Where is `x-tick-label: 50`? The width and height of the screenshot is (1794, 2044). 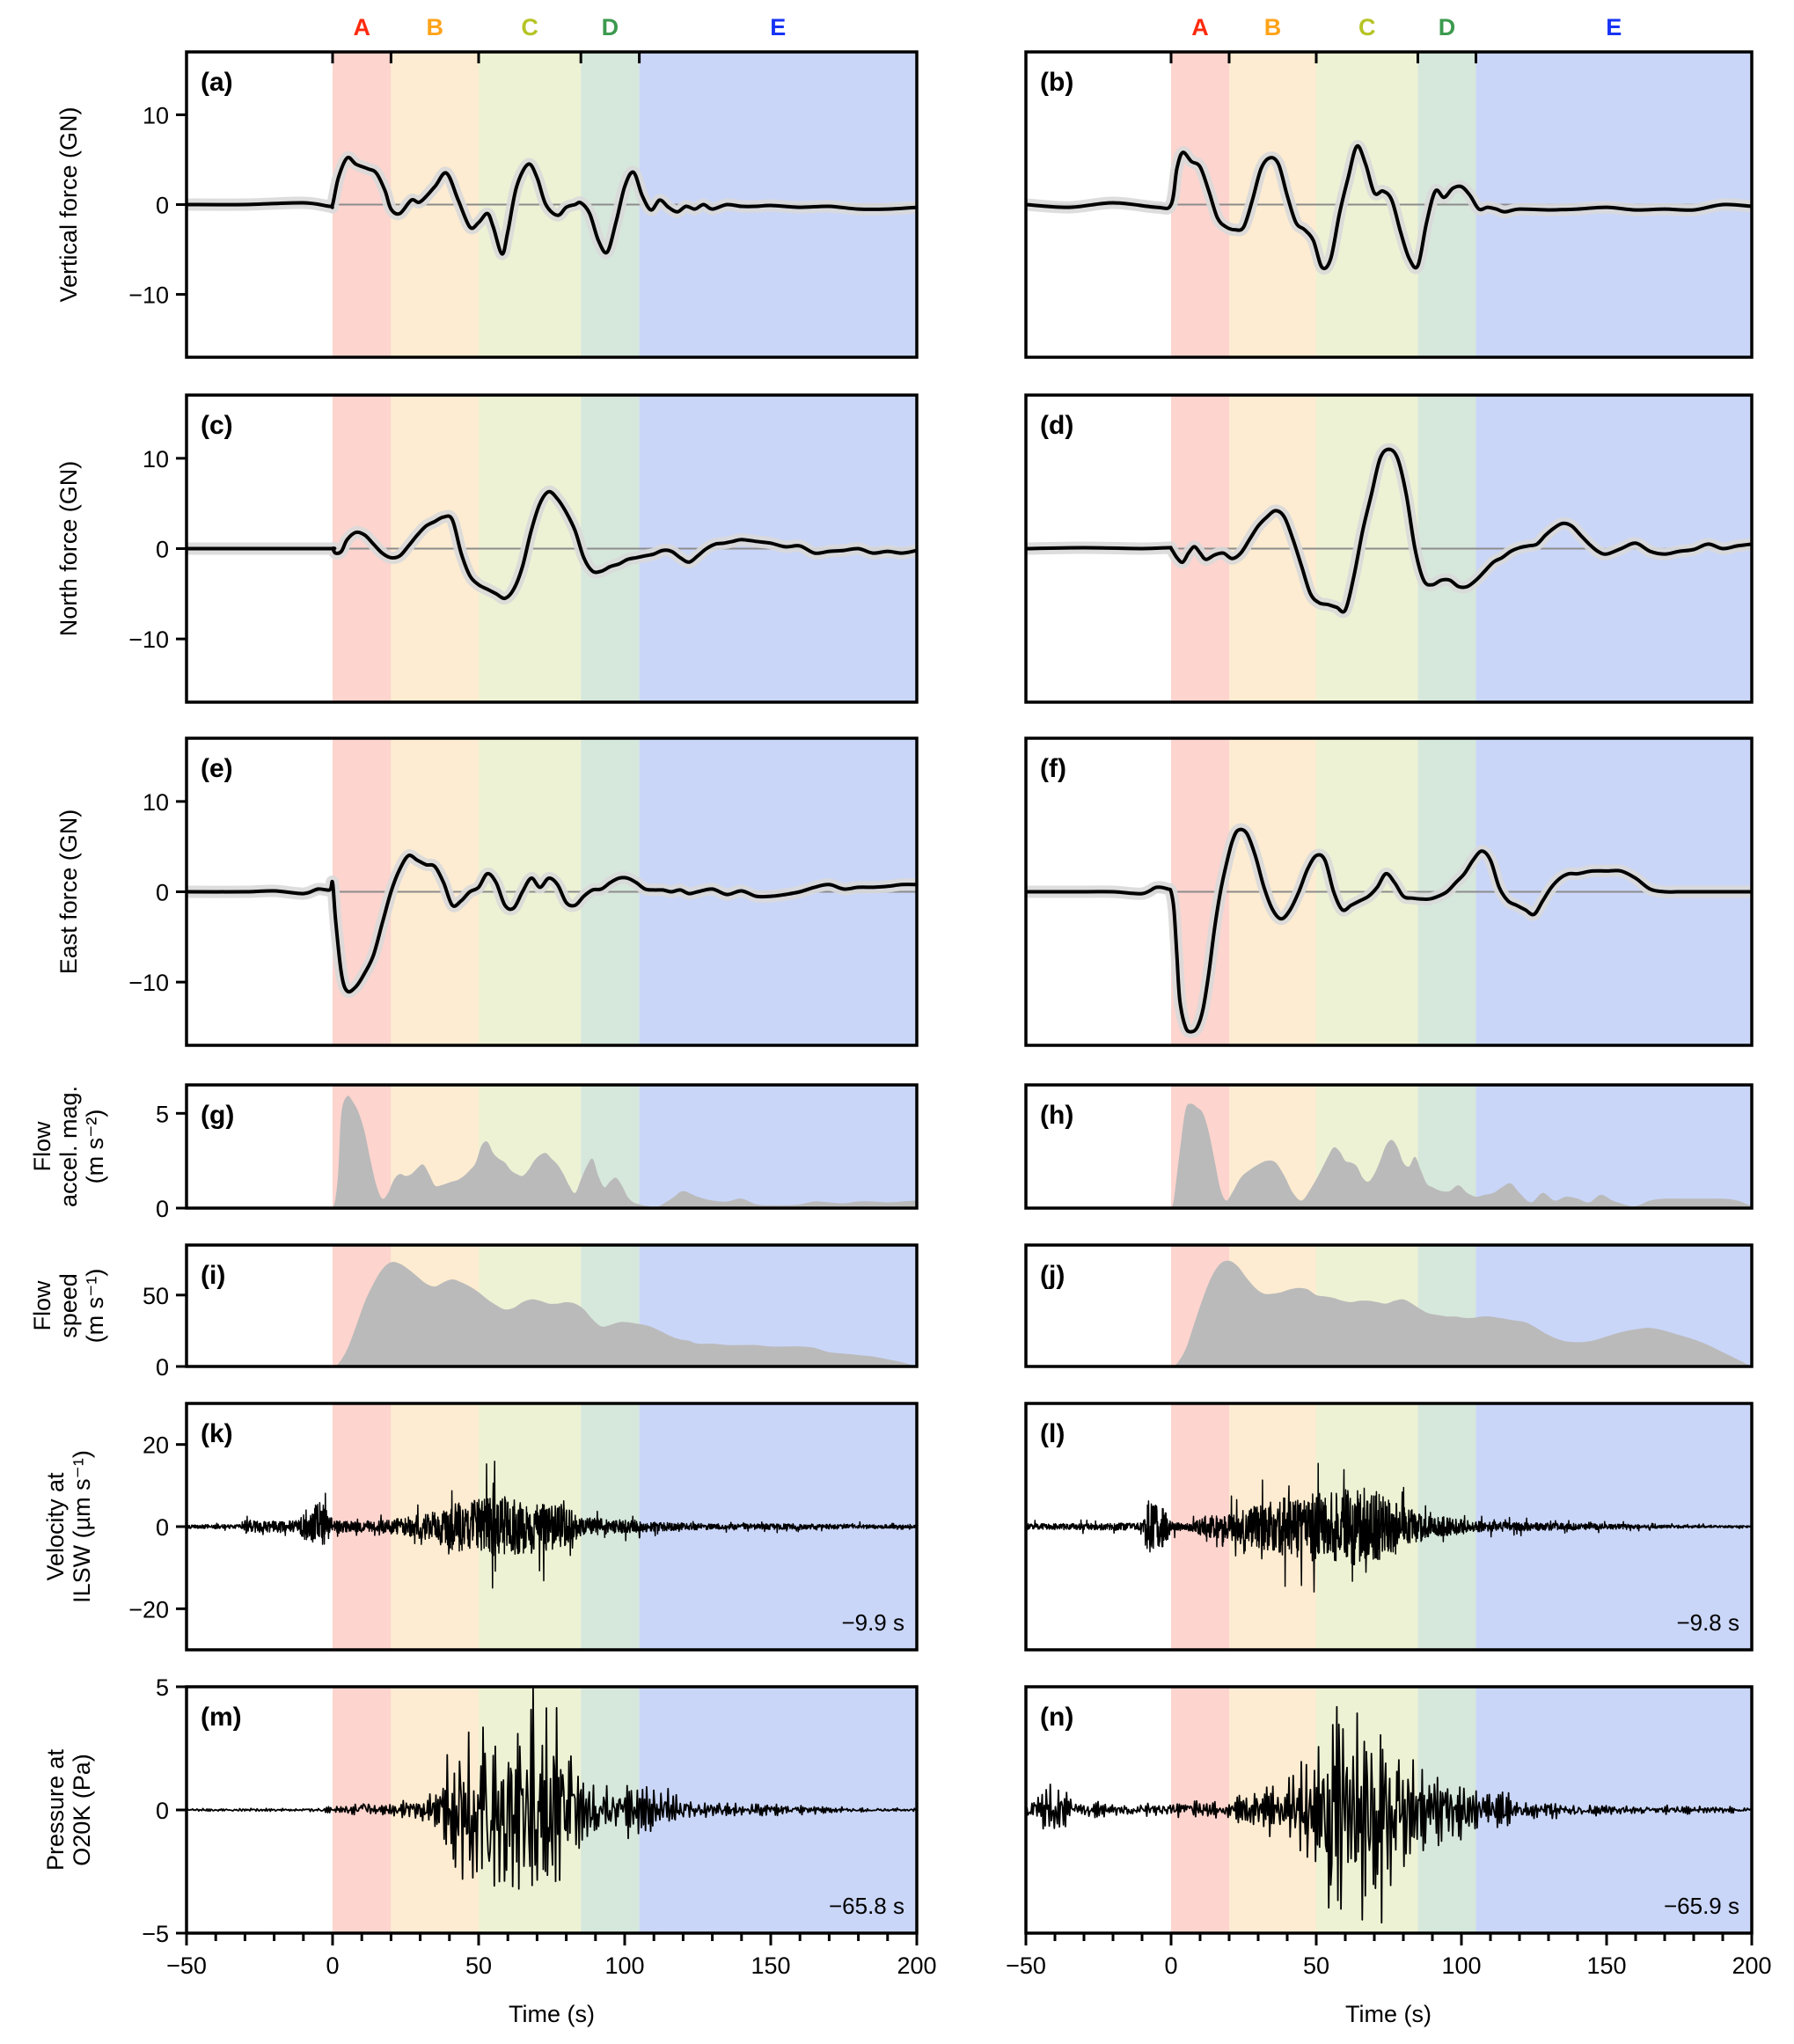
x-tick-label: 50 is located at coordinates (479, 1965).